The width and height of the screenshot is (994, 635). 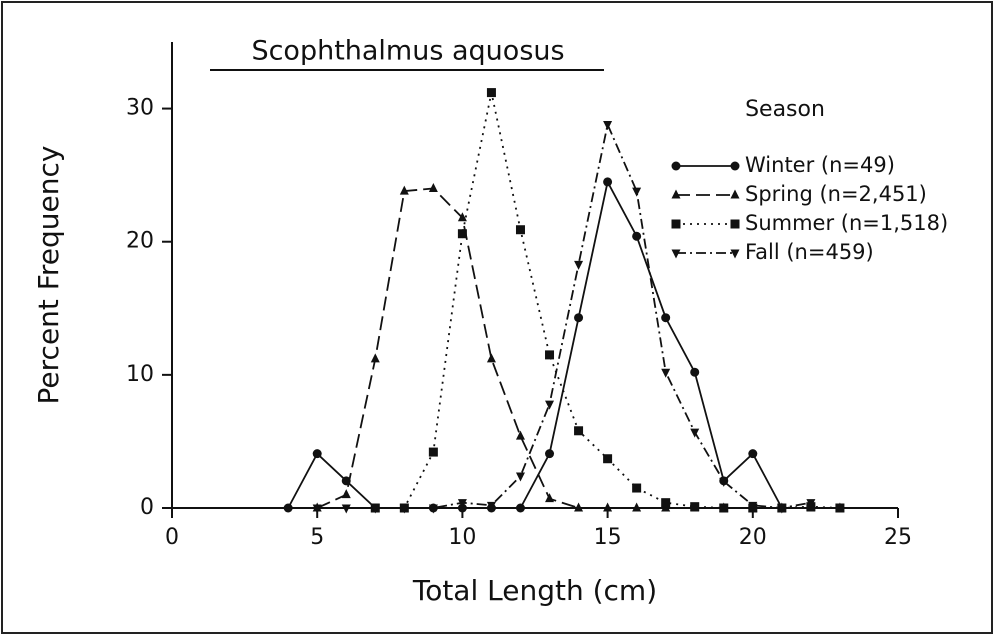 What do you see at coordinates (785, 109) in the screenshot?
I see `legend-title: Season` at bounding box center [785, 109].